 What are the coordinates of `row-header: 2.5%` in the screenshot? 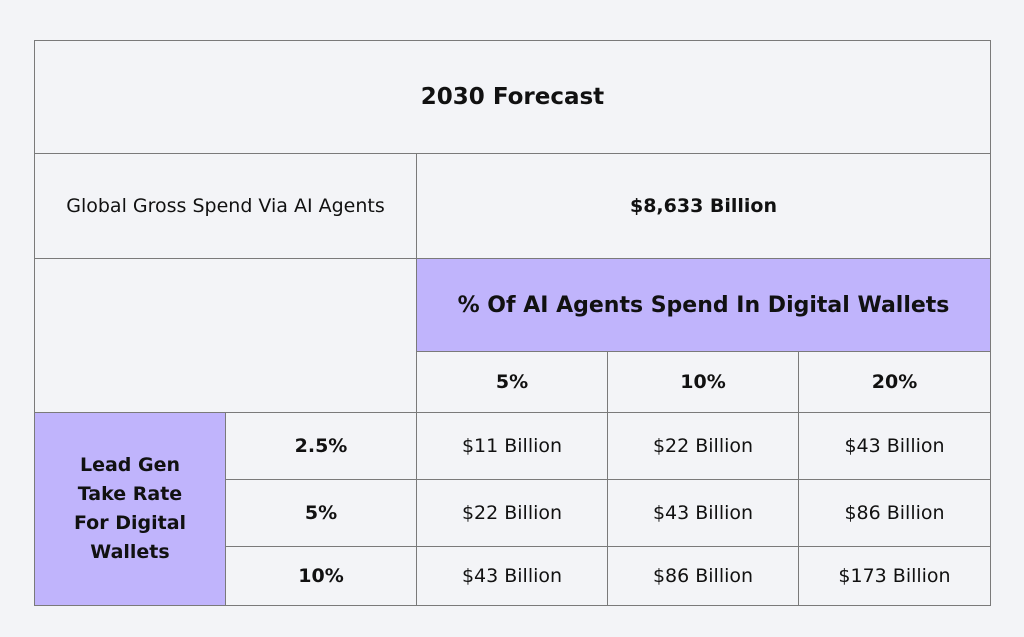 It's located at (321, 446).